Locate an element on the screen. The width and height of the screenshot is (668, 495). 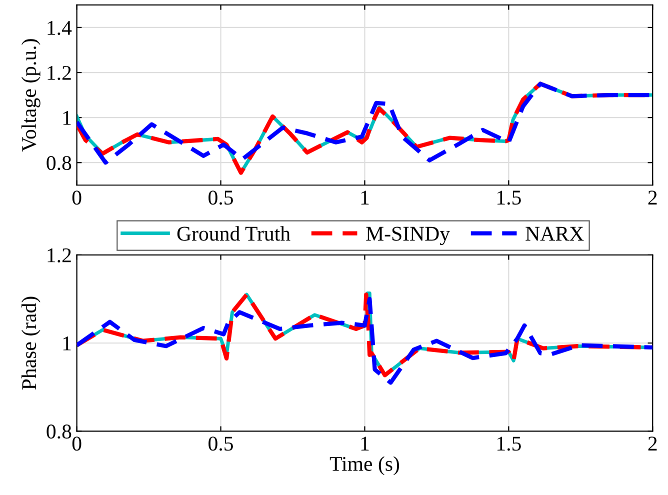
legend-label: M-SINDy is located at coordinates (408, 236).